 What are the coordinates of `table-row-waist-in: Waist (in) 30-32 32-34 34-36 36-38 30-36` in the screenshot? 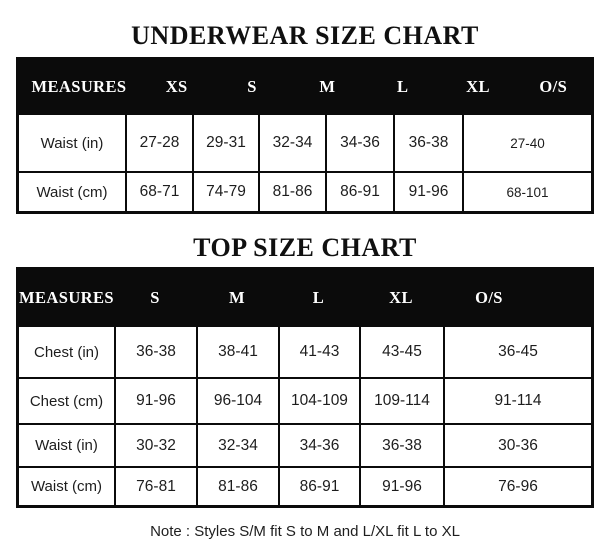 It's located at (305, 445).